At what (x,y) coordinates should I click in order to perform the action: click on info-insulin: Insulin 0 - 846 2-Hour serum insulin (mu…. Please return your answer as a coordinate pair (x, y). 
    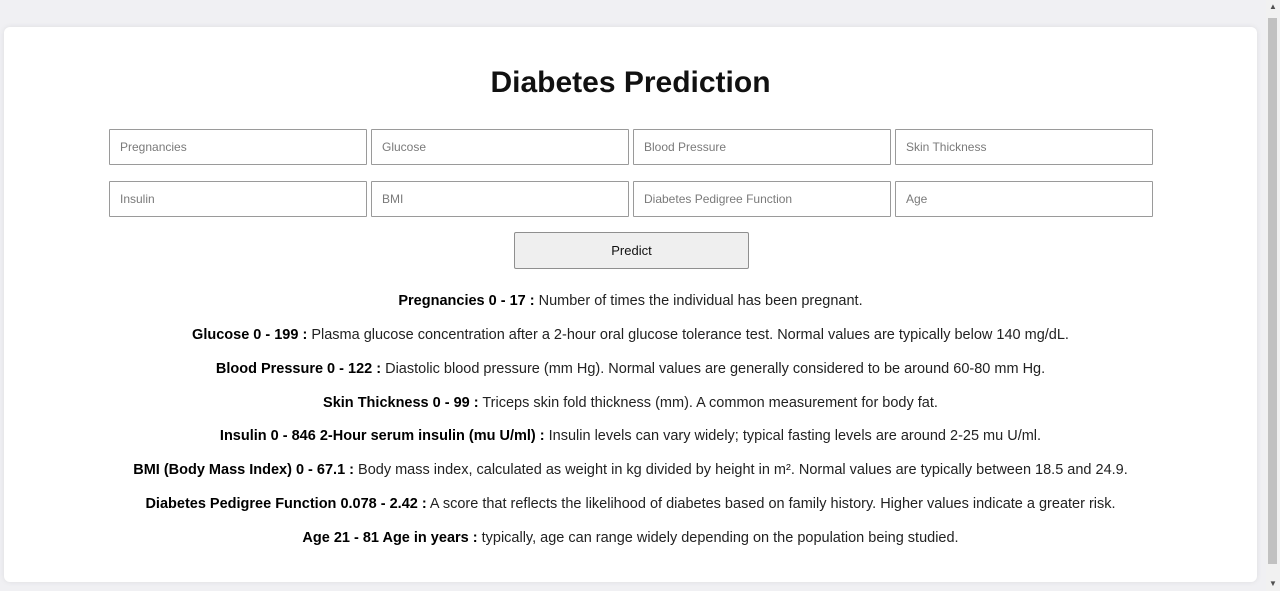
    Looking at the image, I should click on (630, 436).